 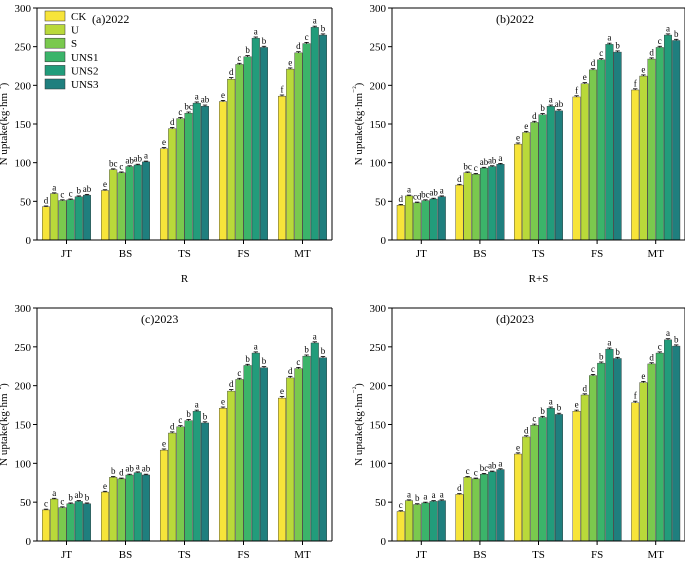 I want to click on bar-TS-S, so click(x=534, y=181).